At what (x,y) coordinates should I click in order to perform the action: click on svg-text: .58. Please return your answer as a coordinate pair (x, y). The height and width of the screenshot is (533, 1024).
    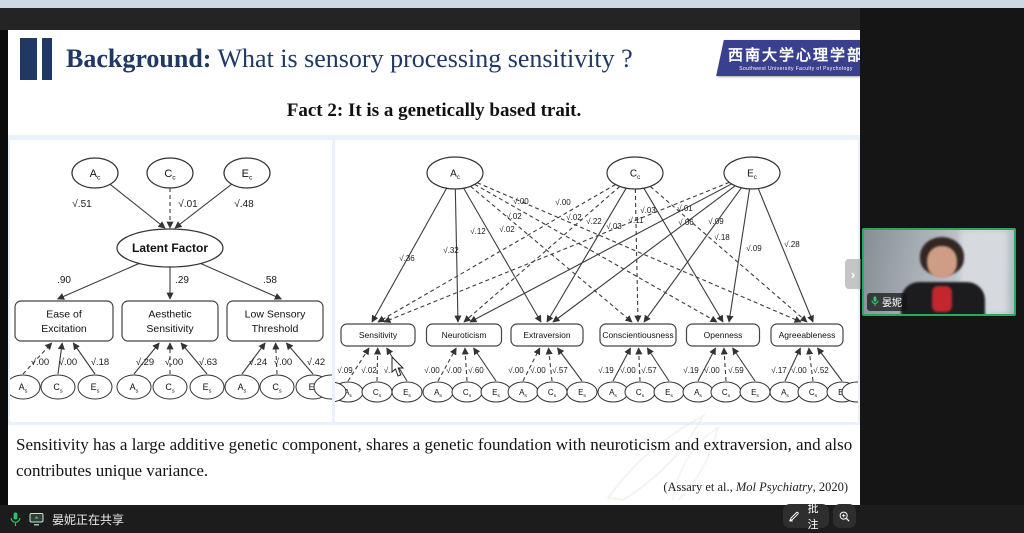
    Looking at the image, I should click on (270, 280).